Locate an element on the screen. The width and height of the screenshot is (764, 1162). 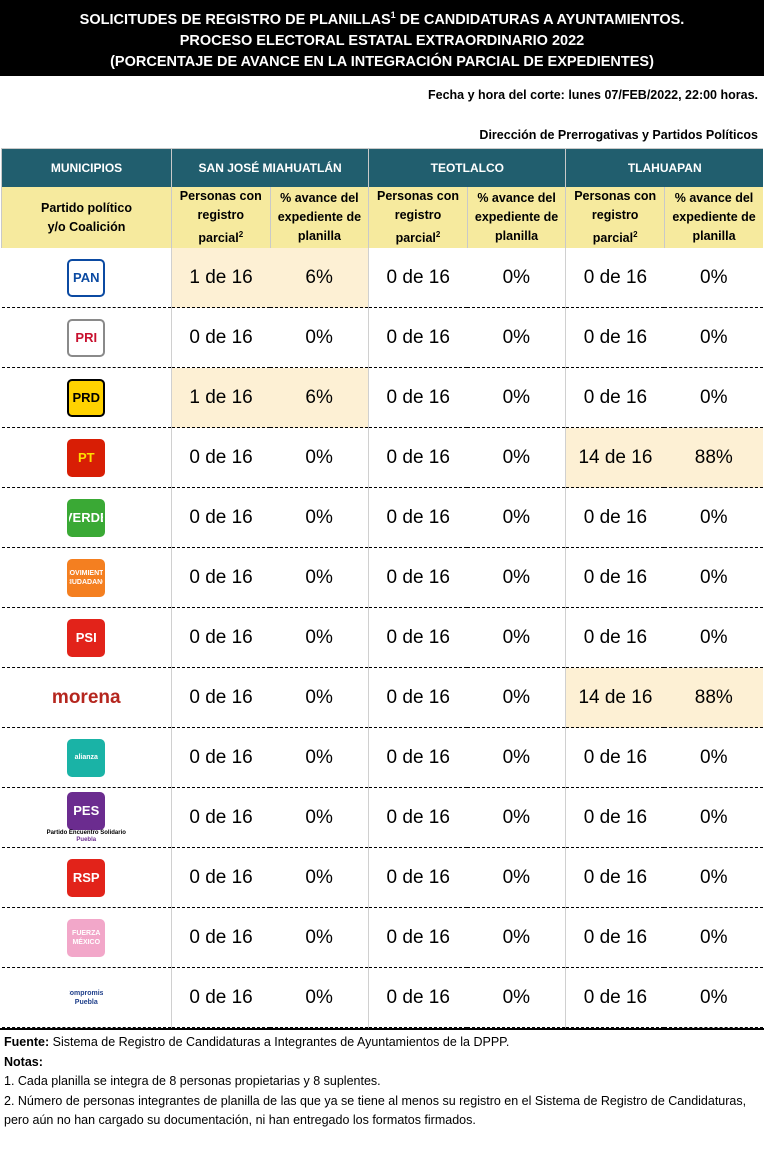
party-logo: Compromiso Puebla is located at coordinates (86, 997).